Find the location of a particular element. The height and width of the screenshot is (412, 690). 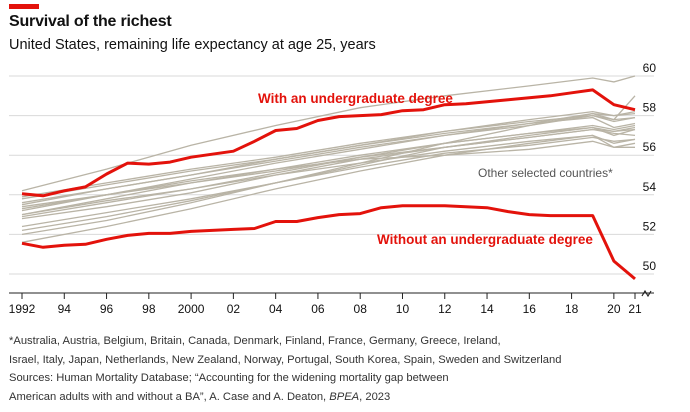

source-journal: BPEA is located at coordinates (344, 396).